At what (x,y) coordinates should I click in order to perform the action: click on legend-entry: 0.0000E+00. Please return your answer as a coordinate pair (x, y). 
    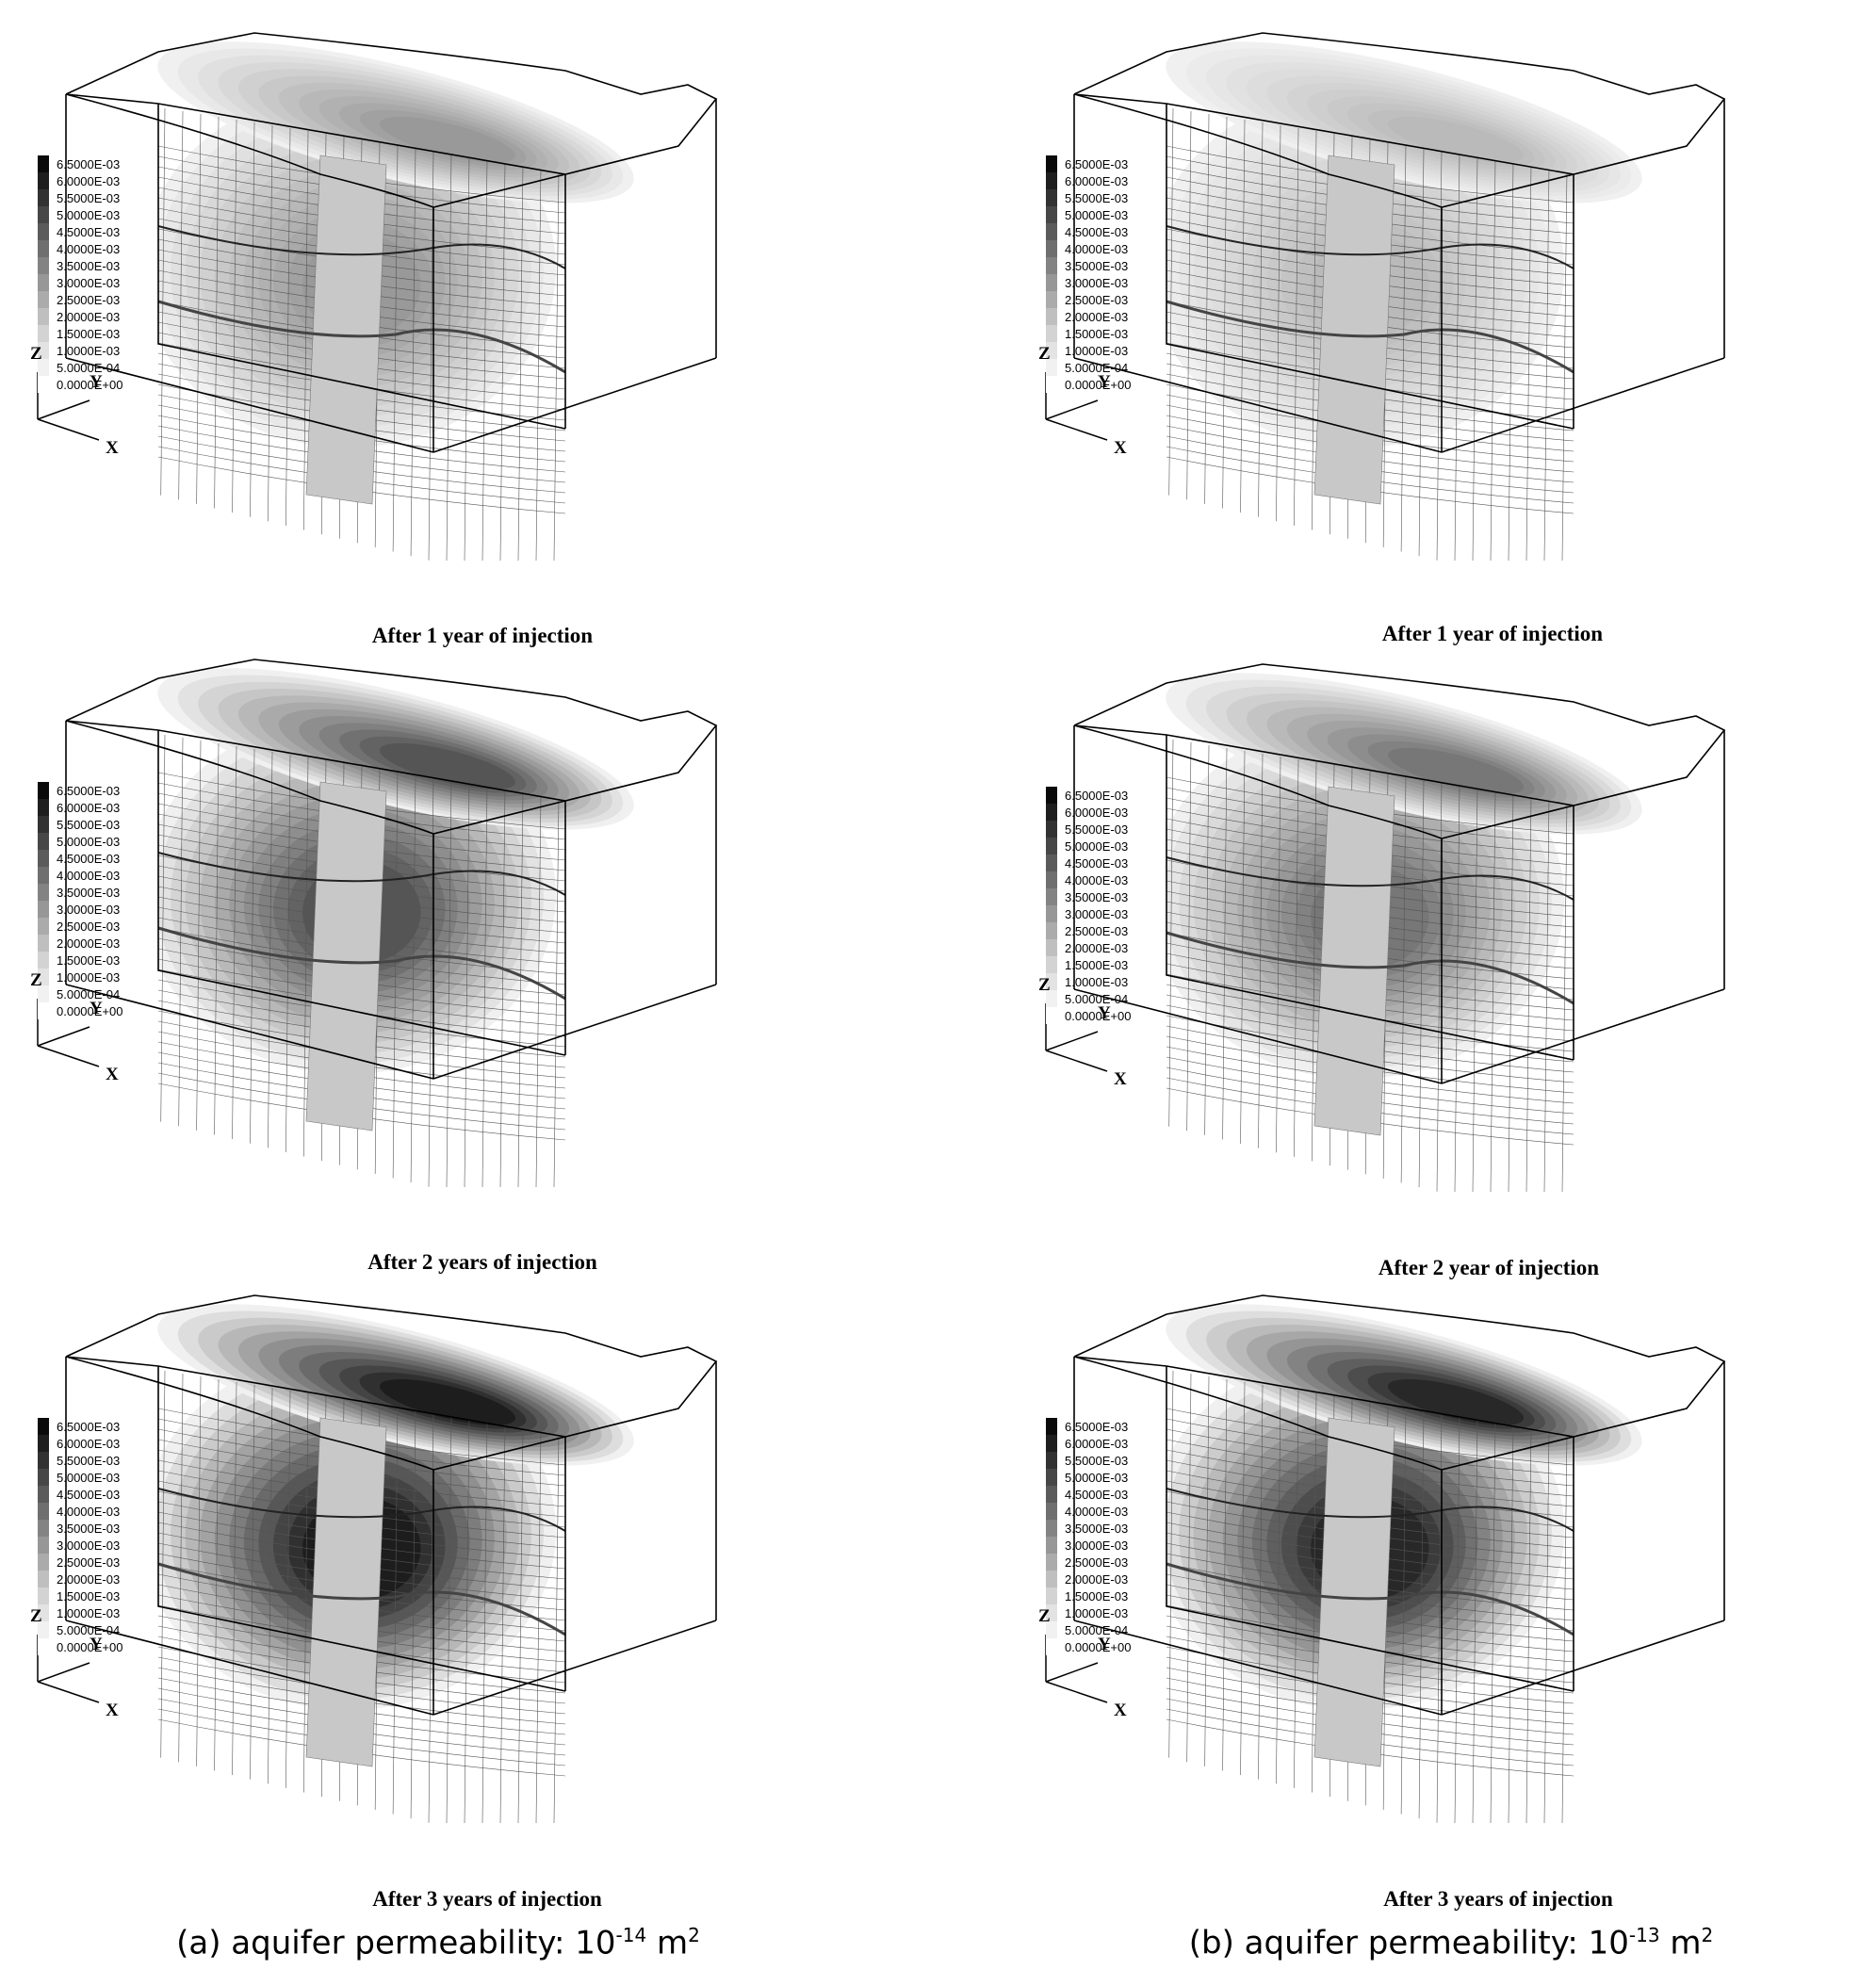
    Looking at the image, I should click on (80, 1646).